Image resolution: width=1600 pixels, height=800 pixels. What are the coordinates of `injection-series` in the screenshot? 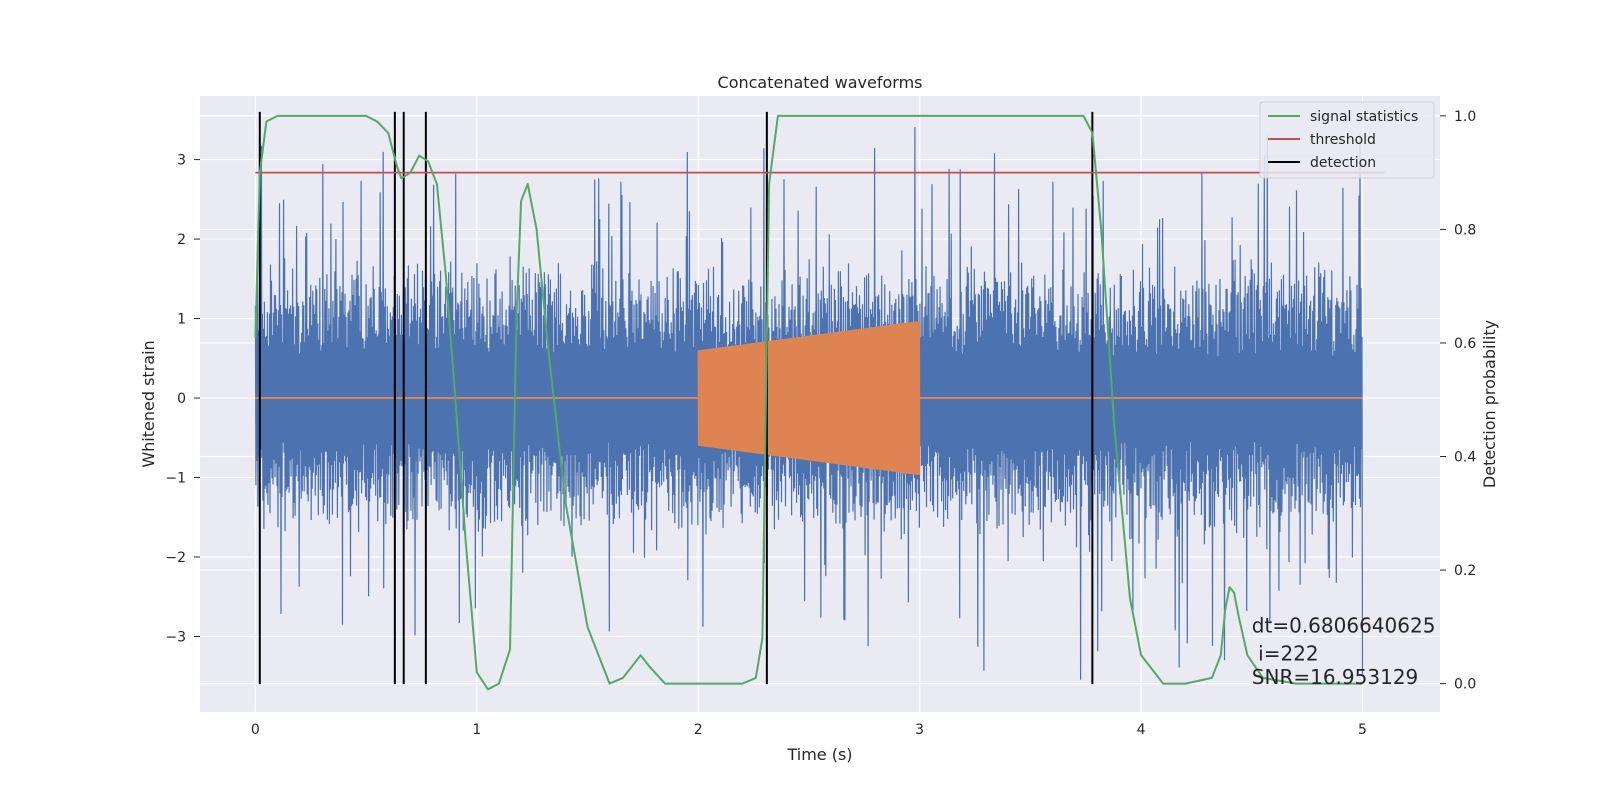 It's located at (809, 398).